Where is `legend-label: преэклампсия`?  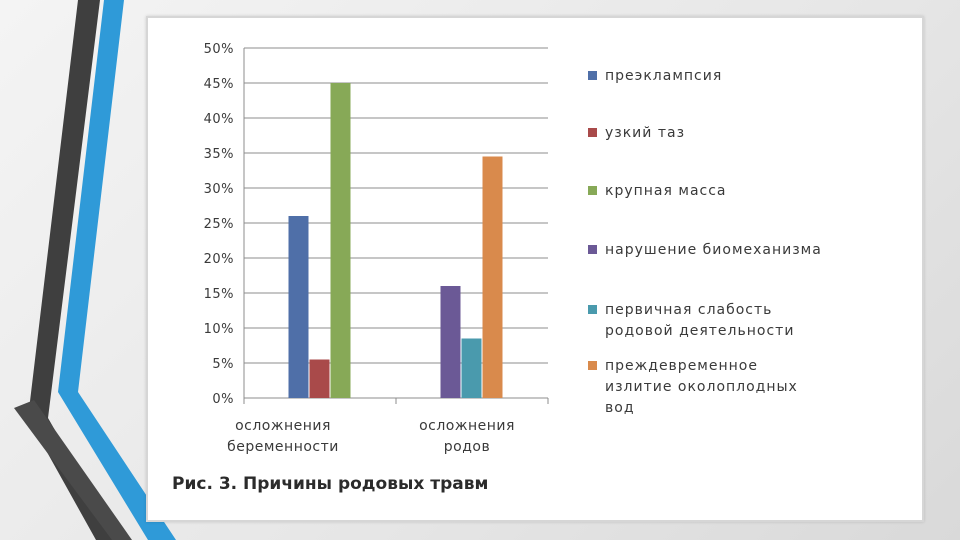 legend-label: преэклампсия is located at coordinates (664, 76).